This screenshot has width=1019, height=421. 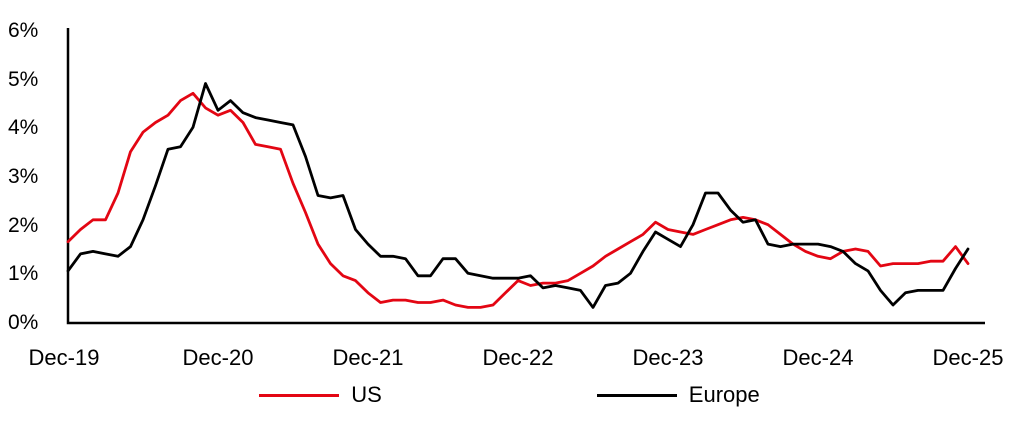 I want to click on y-tick-label: 4%, so click(x=23, y=127).